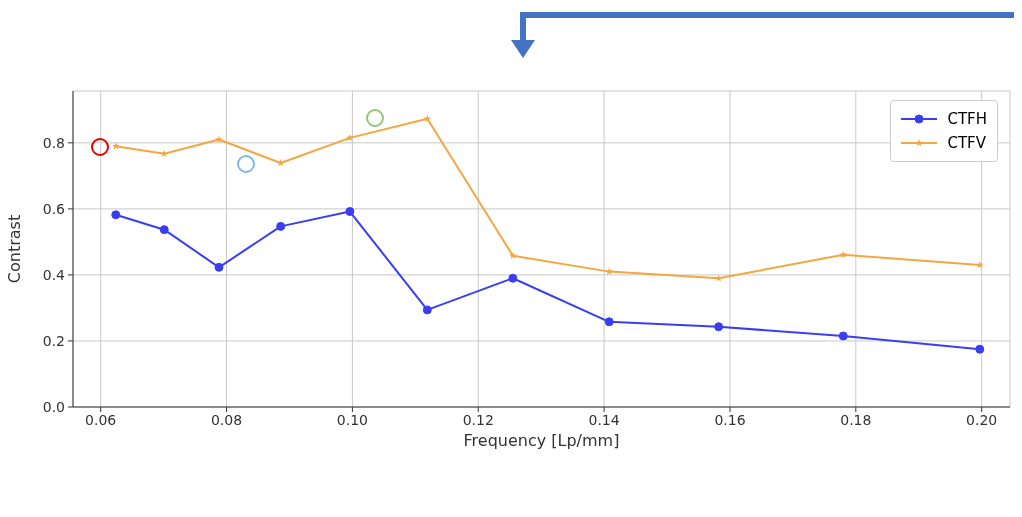 The image size is (1022, 517). I want to click on legend-label: CTFV, so click(966, 143).